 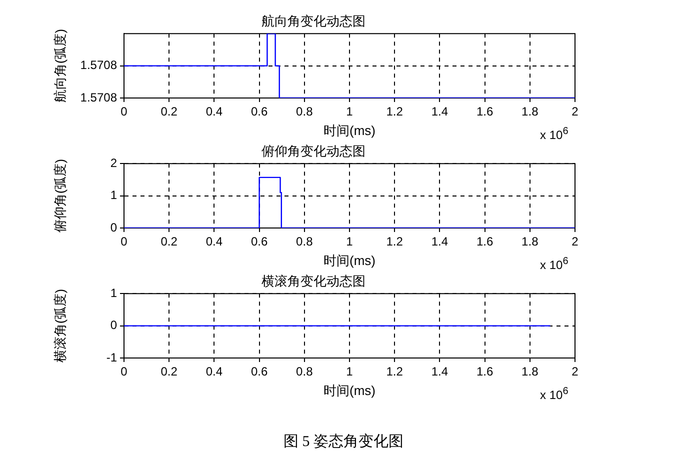 What do you see at coordinates (314, 20) in the screenshot?
I see `chart-title: 航向角变化动态图` at bounding box center [314, 20].